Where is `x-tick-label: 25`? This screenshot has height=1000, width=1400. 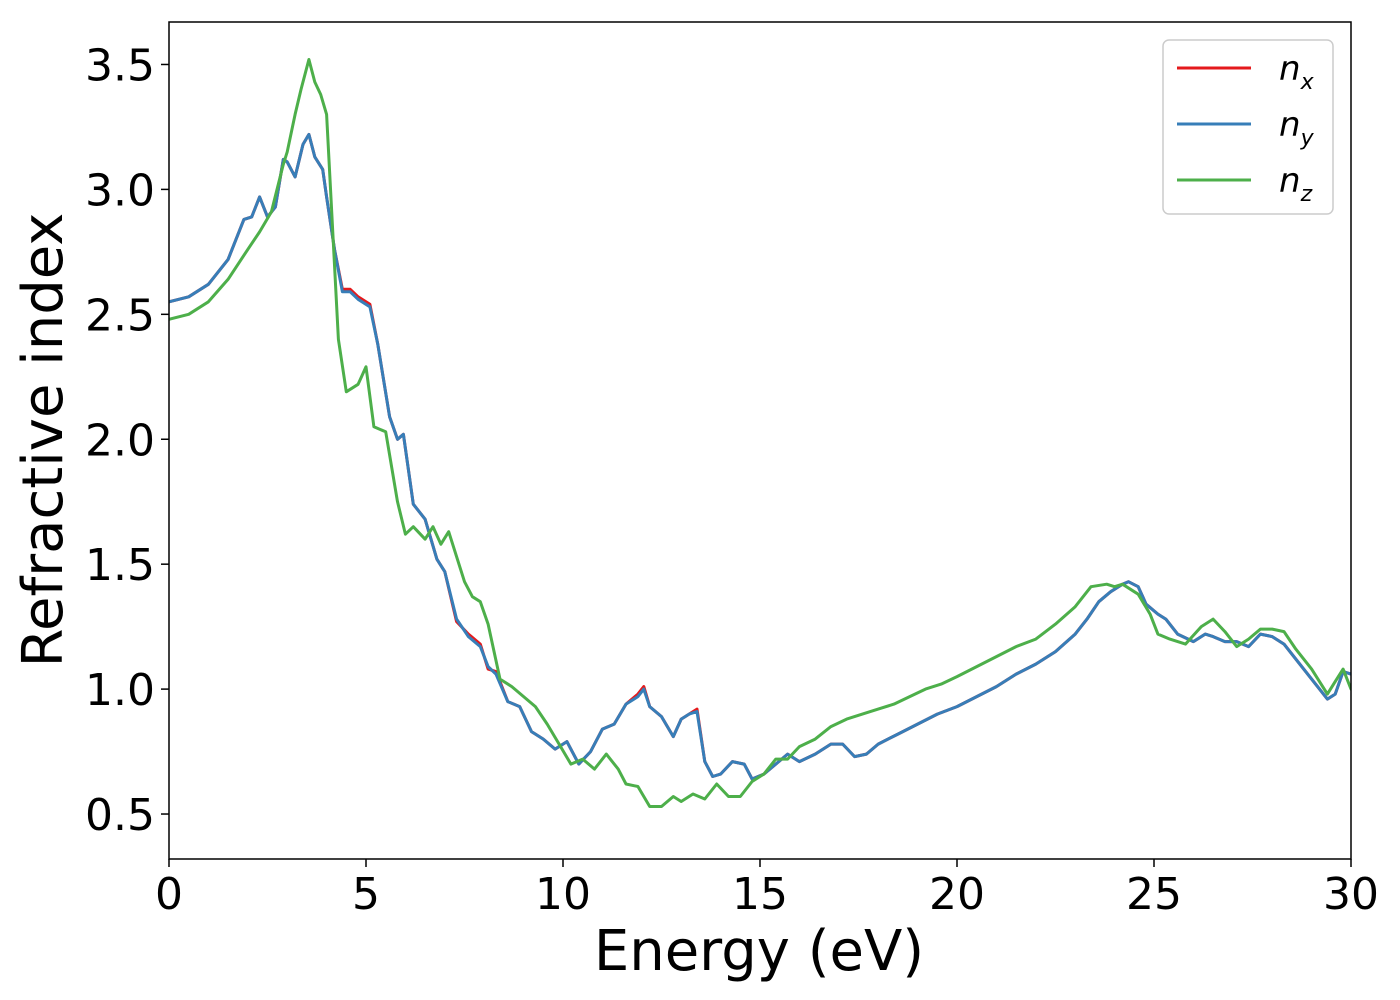 x-tick-label: 25 is located at coordinates (1154, 894).